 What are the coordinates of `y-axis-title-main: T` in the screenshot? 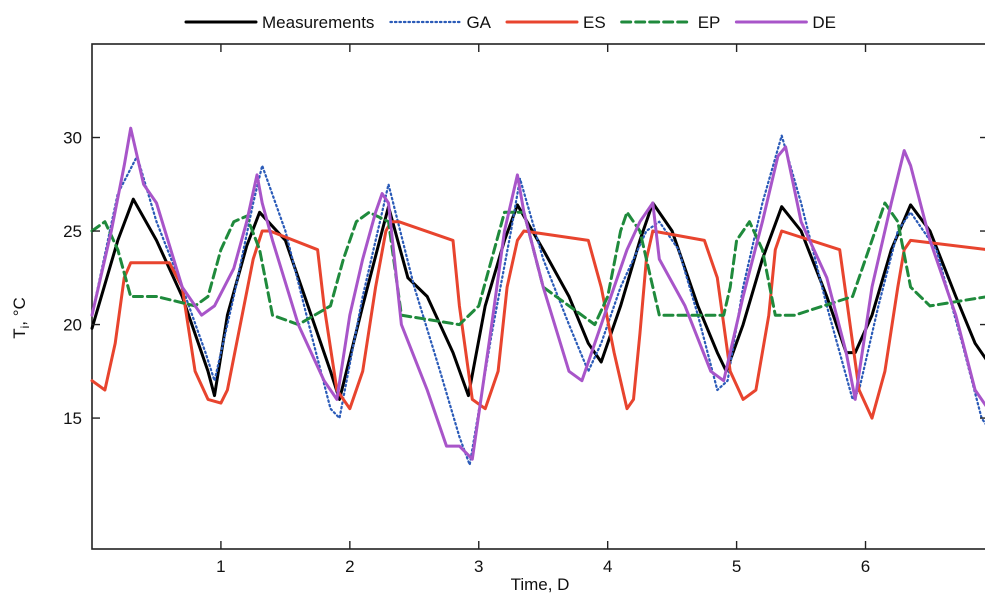 It's located at (19, 333).